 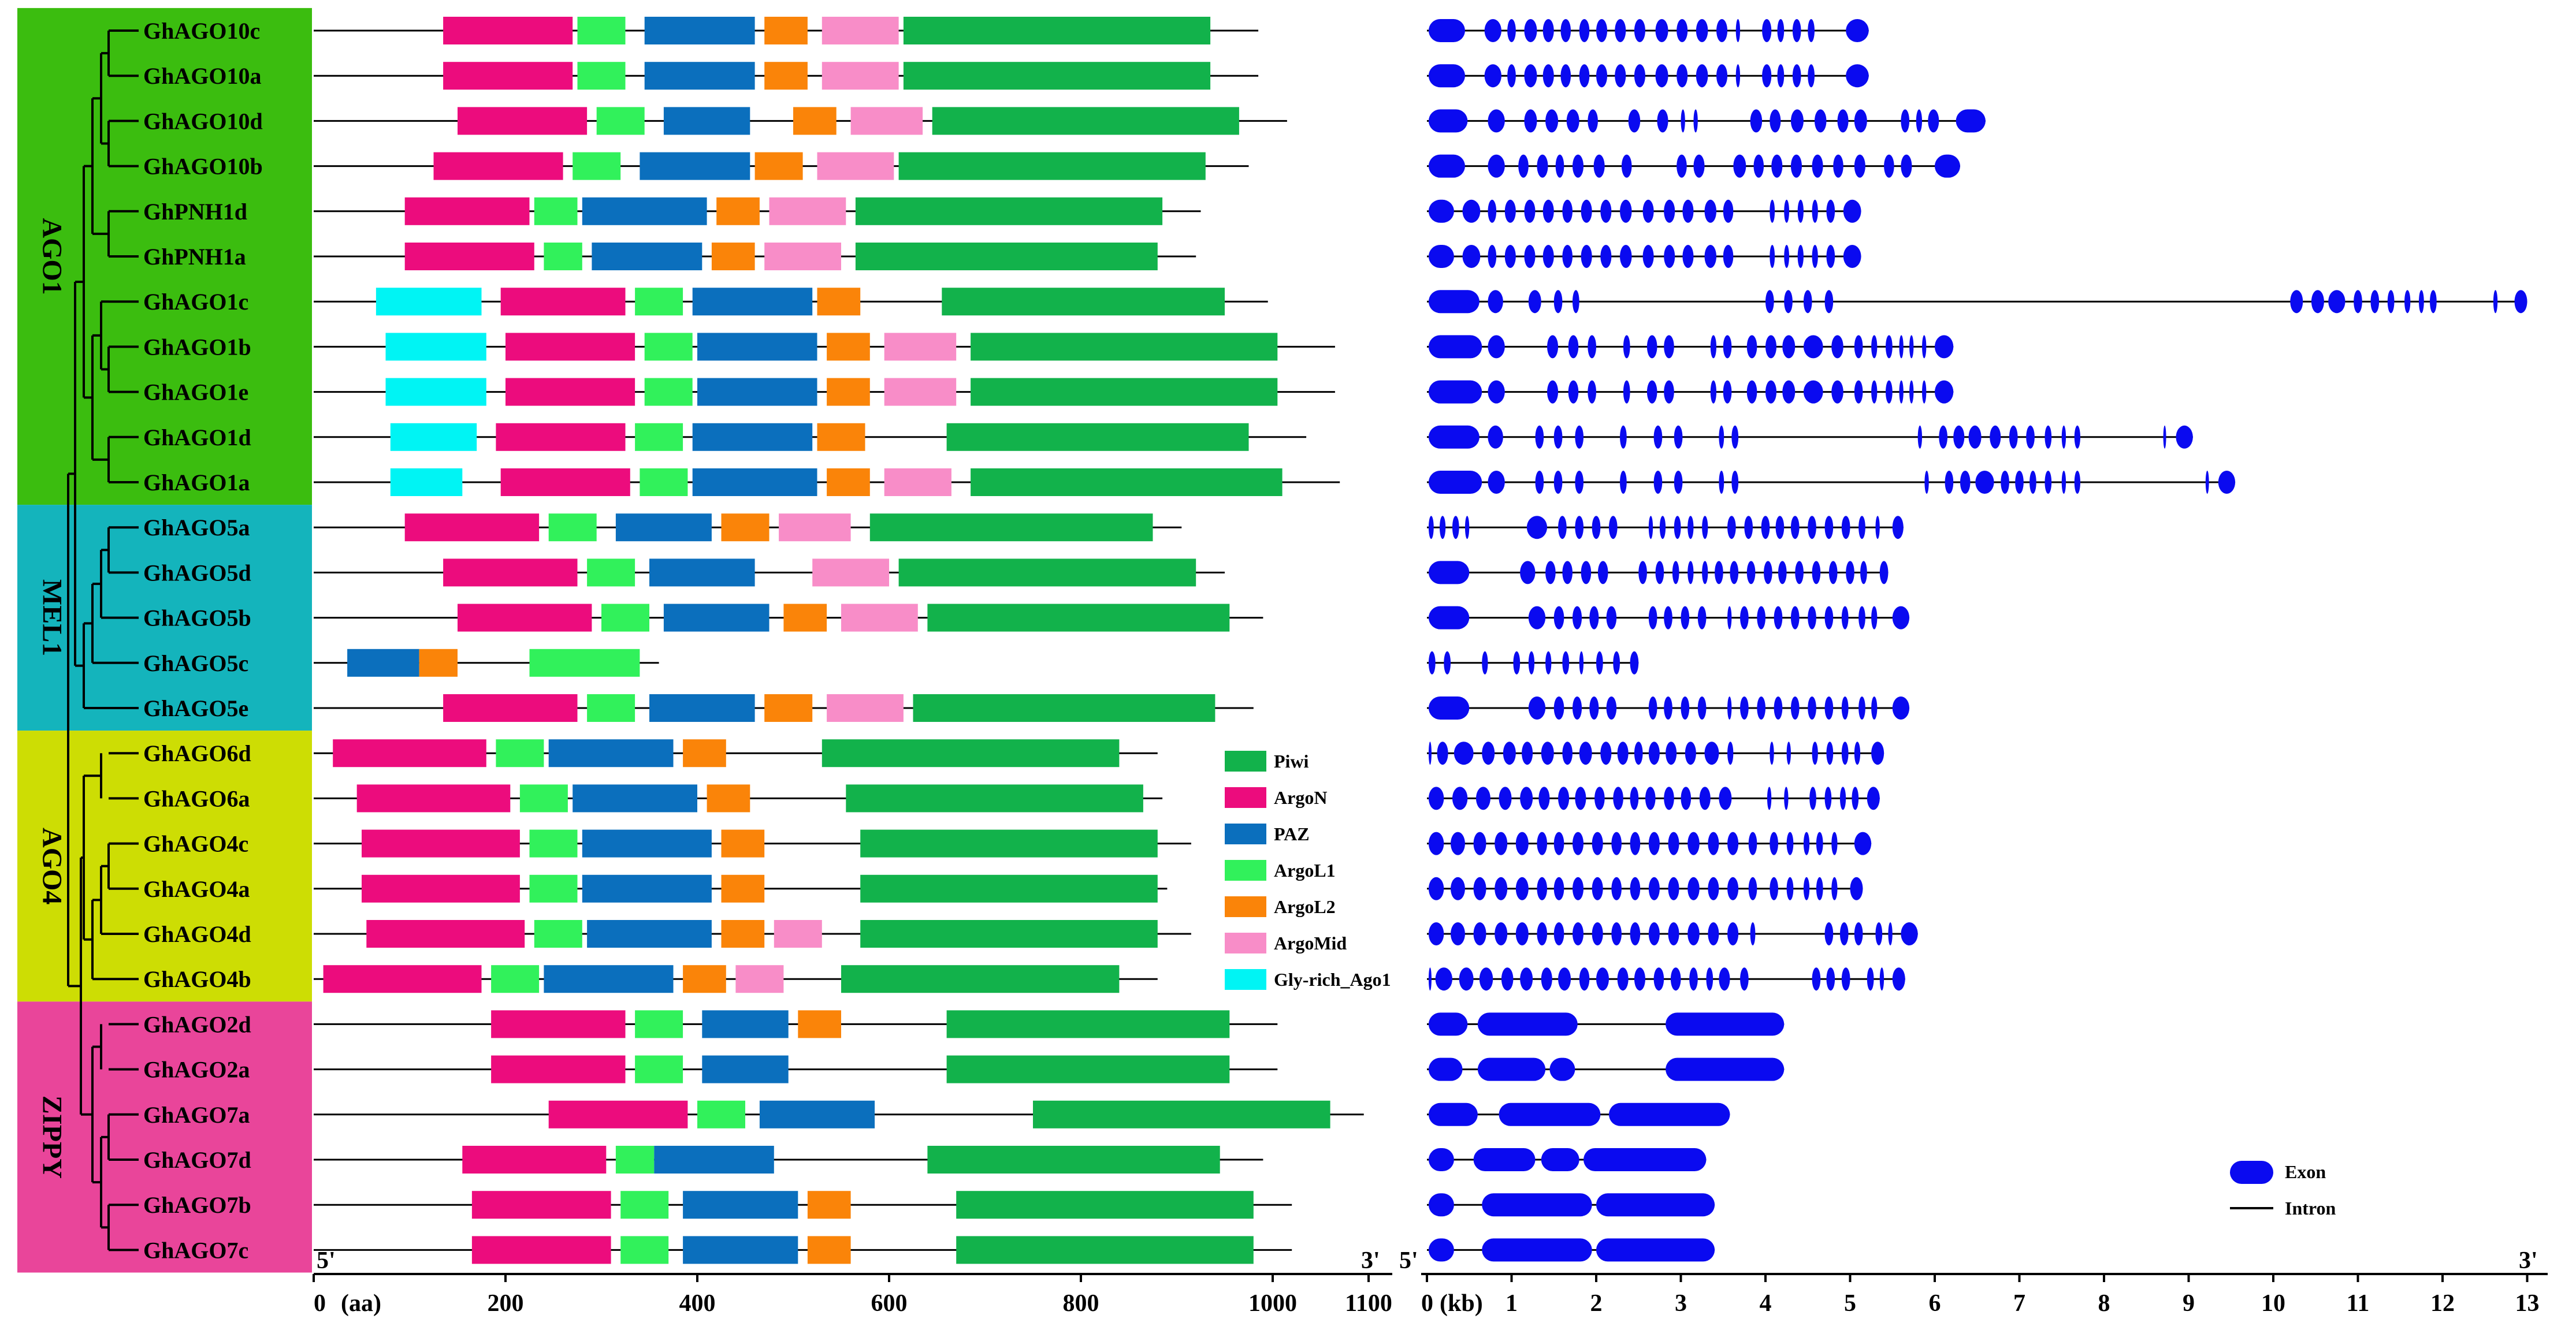 I want to click on legend-label-argomid: ArgoMid, so click(x=1310, y=943).